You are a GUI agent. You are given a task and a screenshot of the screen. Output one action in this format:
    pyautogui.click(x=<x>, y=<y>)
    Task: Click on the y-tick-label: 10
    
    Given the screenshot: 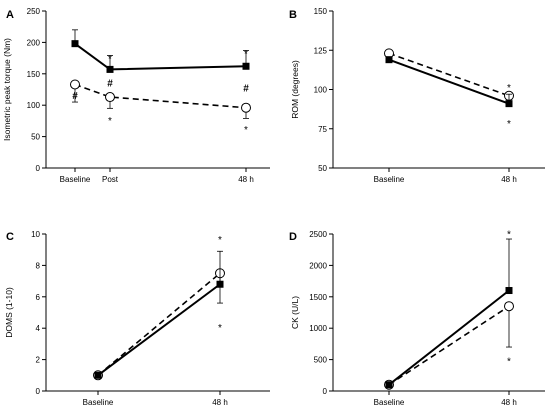 What is the action you would take?
    pyautogui.click(x=35, y=234)
    